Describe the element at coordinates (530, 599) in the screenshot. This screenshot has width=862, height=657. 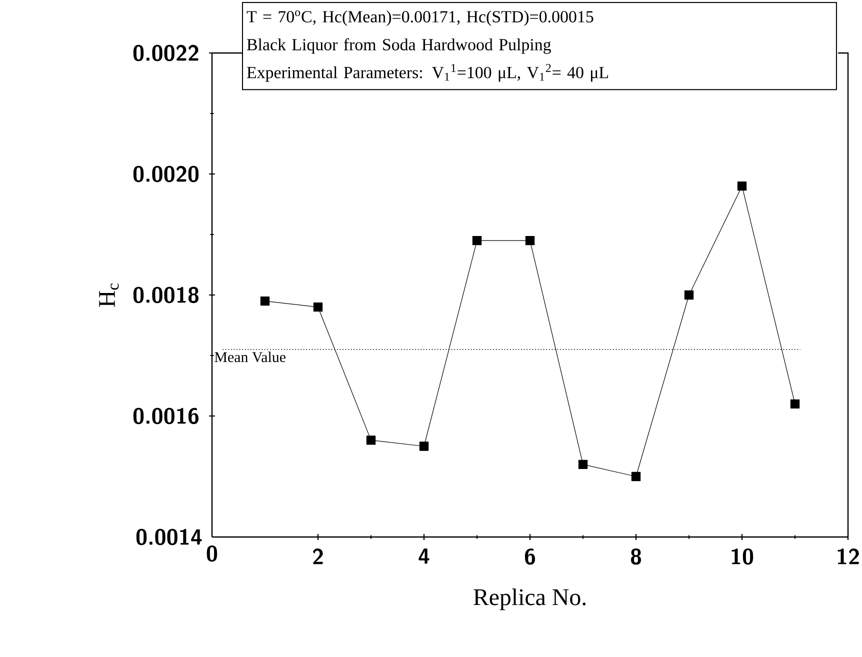
I see `x-axis-title: Replica No.` at that location.